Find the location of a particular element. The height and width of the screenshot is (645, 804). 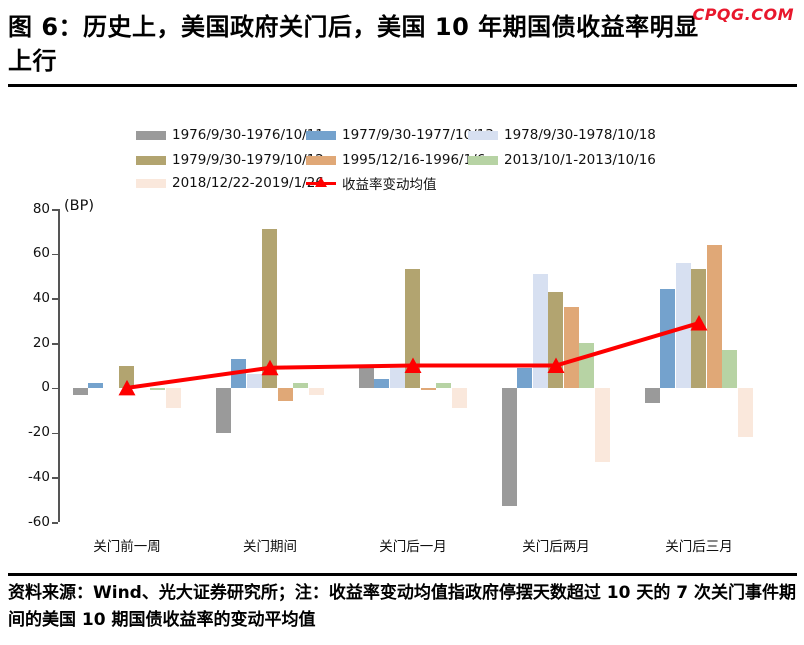

footer-divider-rule is located at coordinates (402, 574).